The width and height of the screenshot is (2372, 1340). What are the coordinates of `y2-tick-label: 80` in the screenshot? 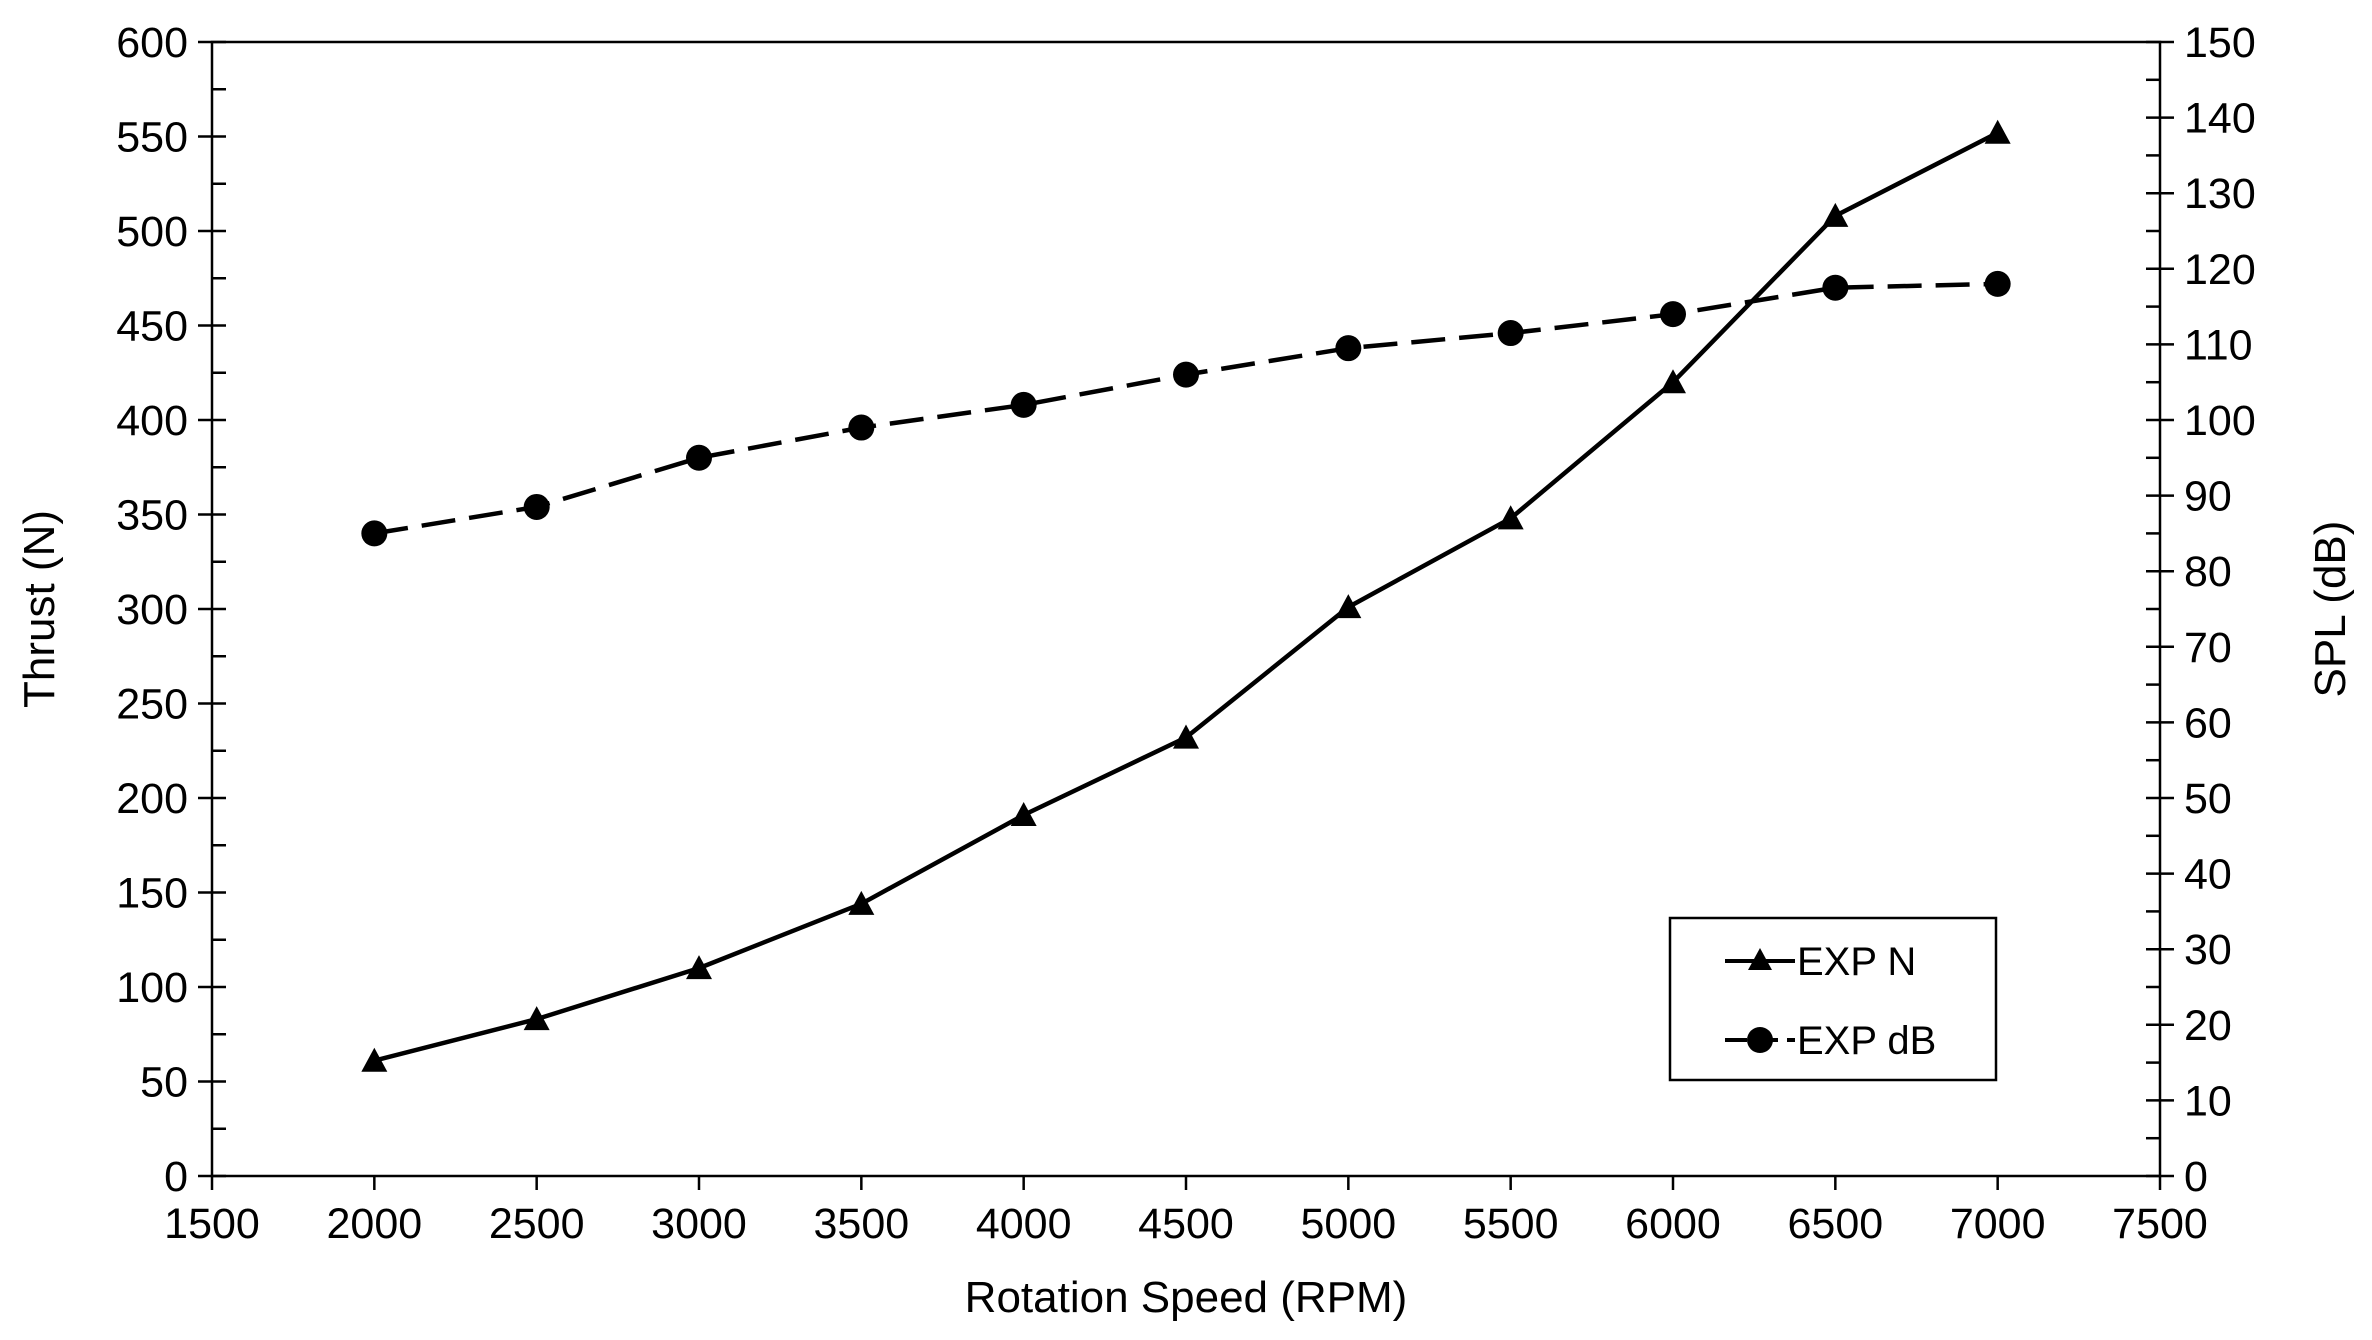 It's located at (2208, 572).